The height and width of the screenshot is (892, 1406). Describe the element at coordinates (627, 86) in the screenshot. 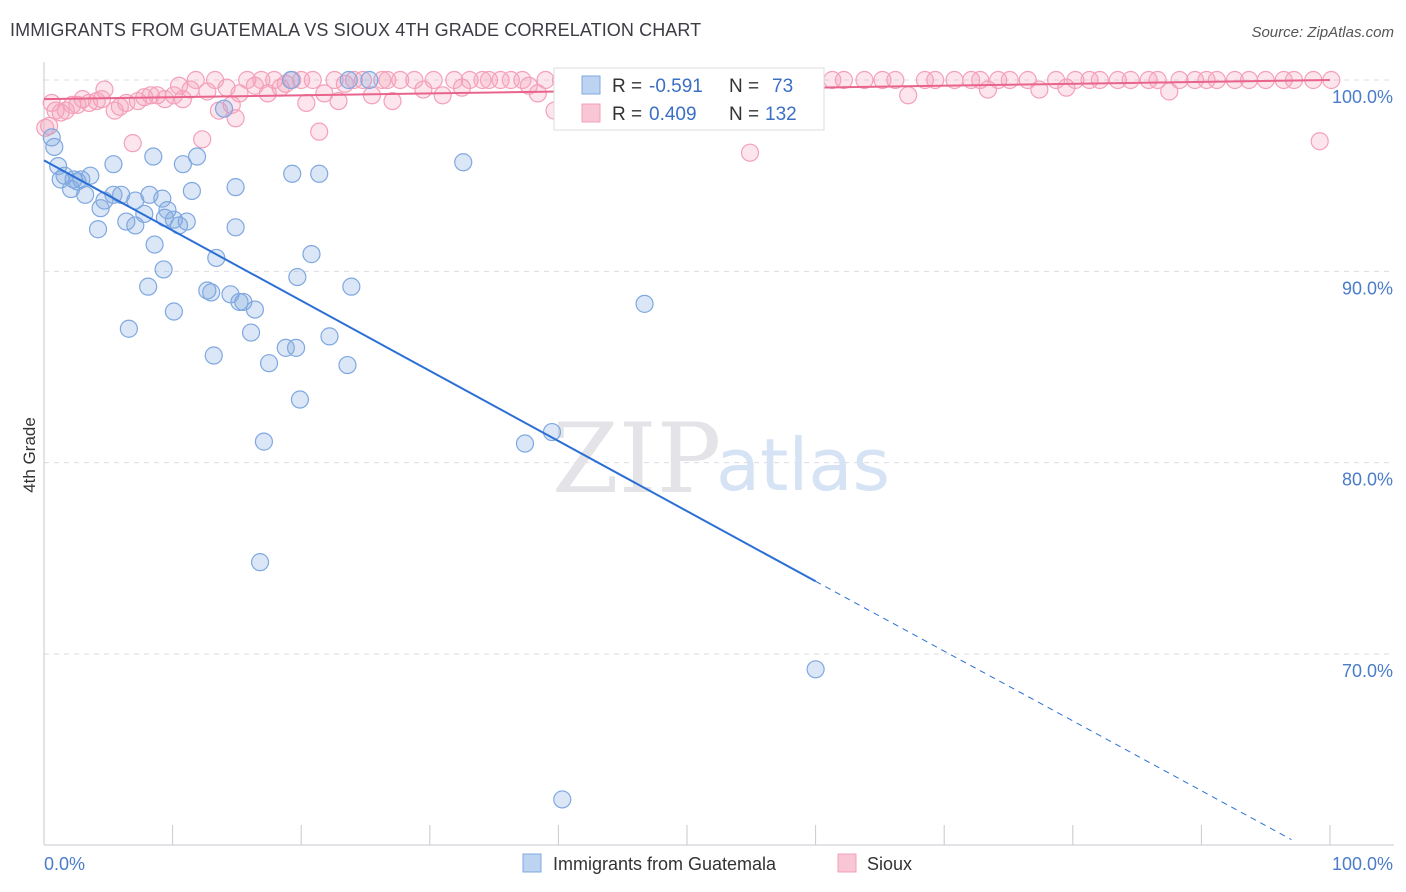

I see `legend-r-label-guatemala: R =` at that location.